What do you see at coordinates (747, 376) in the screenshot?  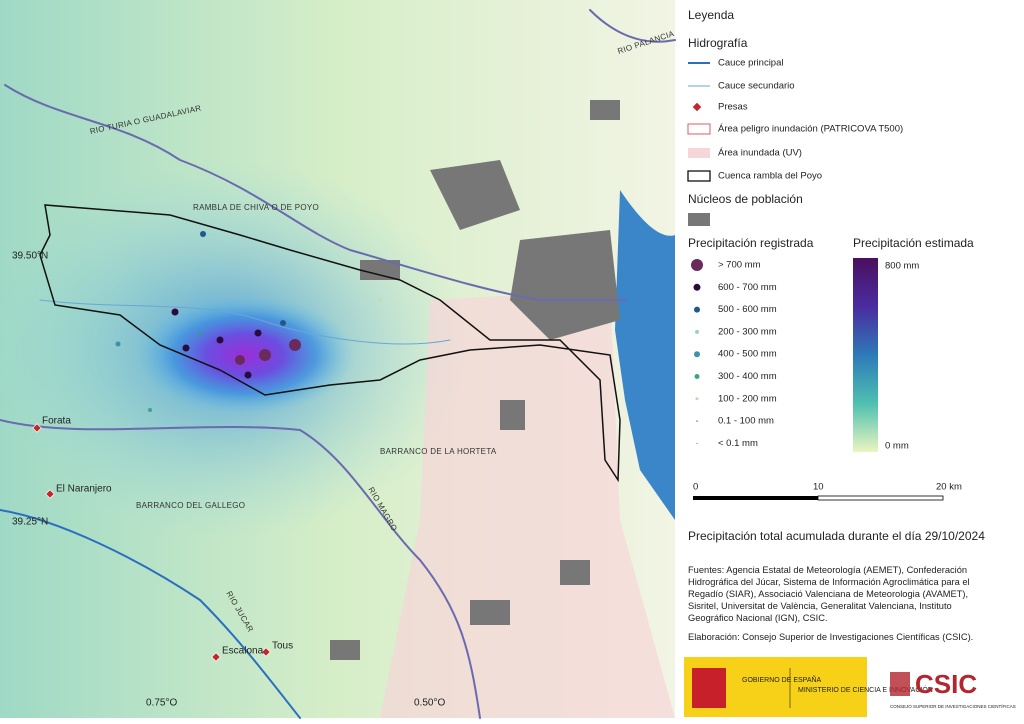 I see `legend-label: 300 - 400 mm` at bounding box center [747, 376].